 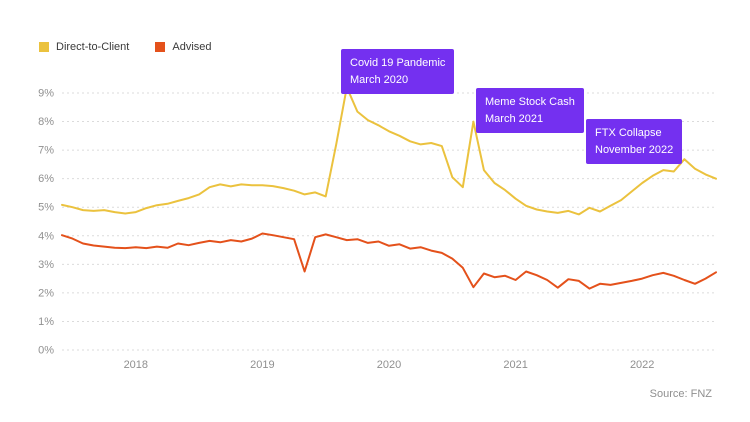 What do you see at coordinates (44, 47) in the screenshot?
I see `legend-swatch-direct-to-client` at bounding box center [44, 47].